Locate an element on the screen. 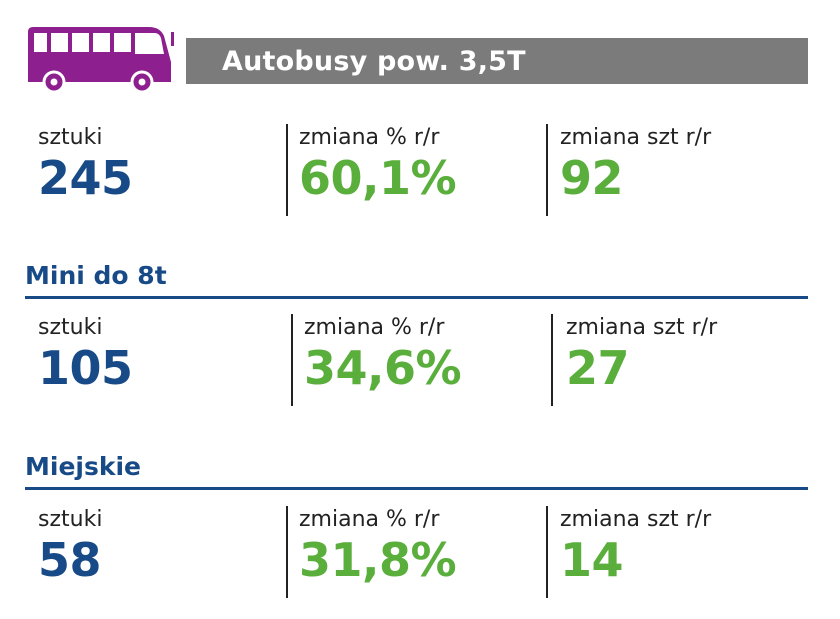  units-value: 105 is located at coordinates (85, 368).